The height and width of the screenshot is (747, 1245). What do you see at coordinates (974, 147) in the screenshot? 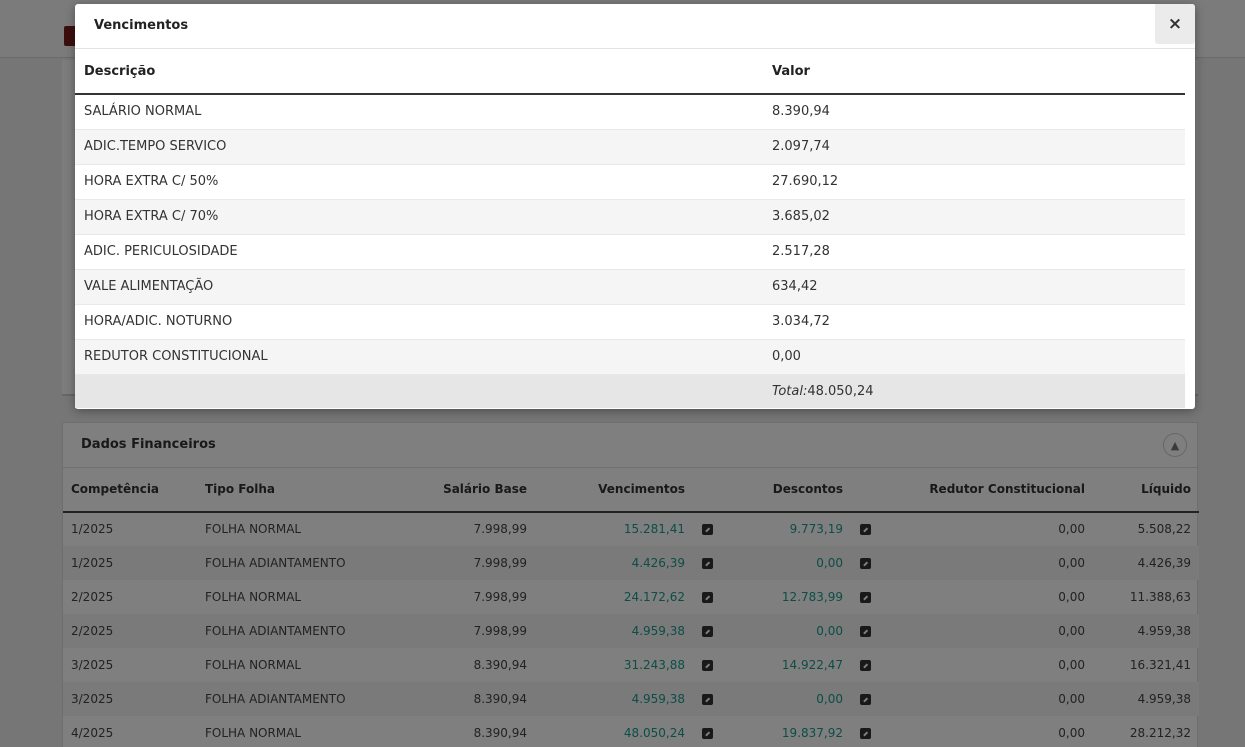
I see `row-value: 2.097,74` at bounding box center [974, 147].